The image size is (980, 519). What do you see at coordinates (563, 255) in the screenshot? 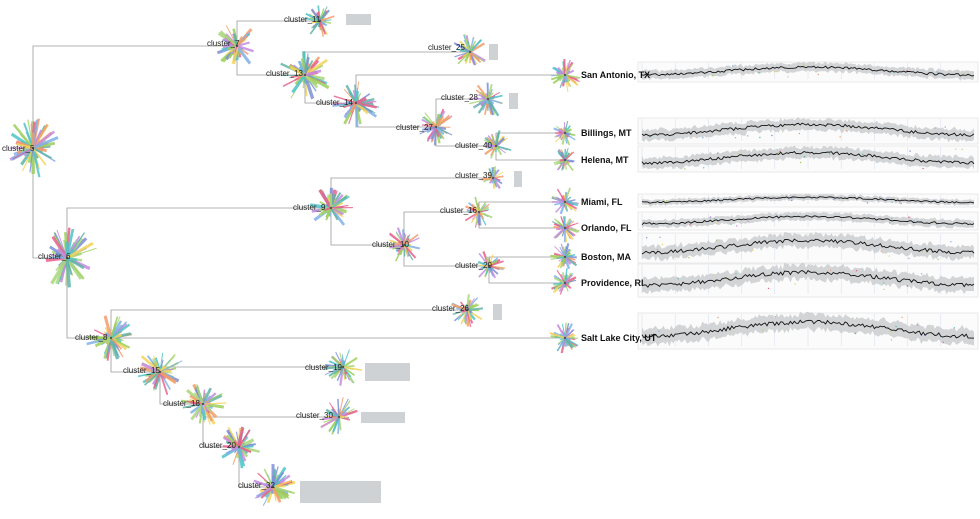
I see `glyph-boston-icon` at bounding box center [563, 255].